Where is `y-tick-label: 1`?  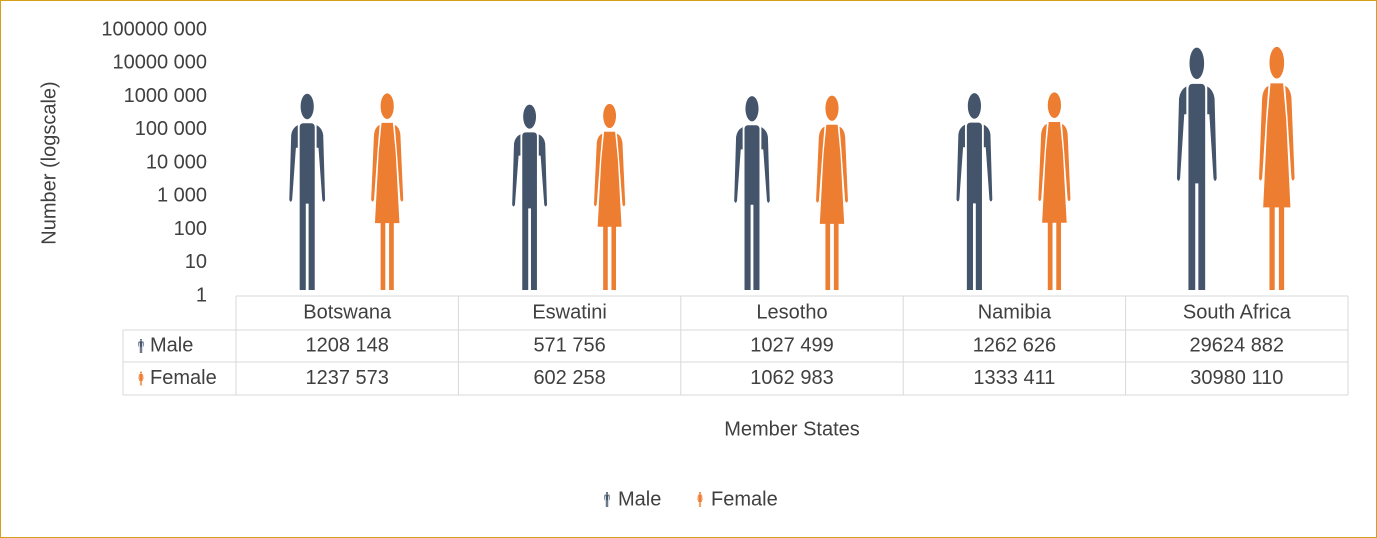
y-tick-label: 1 is located at coordinates (201, 295).